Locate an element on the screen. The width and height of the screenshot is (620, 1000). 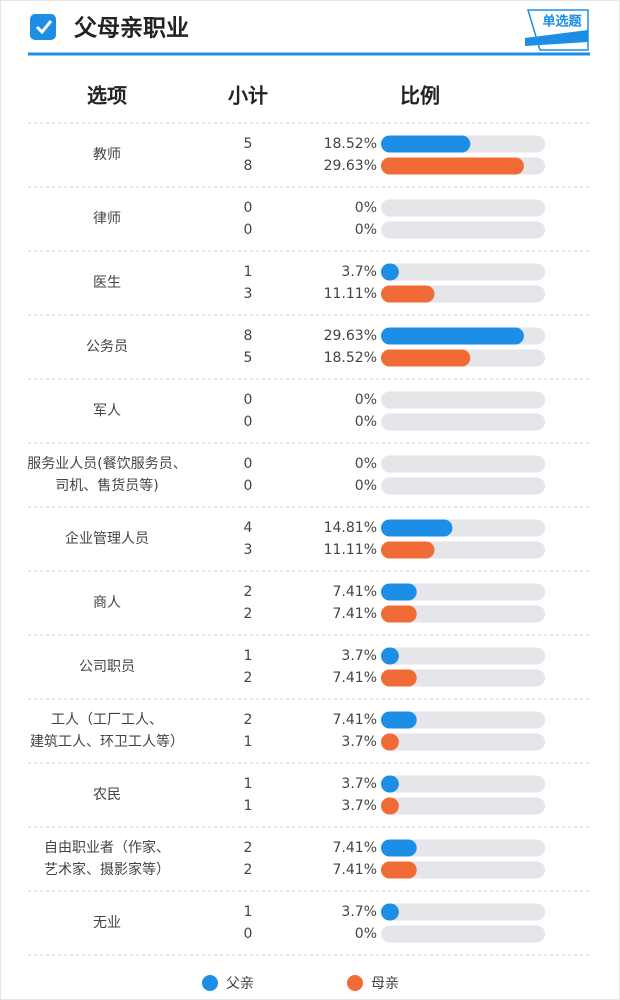
count: 3 is located at coordinates (248, 294).